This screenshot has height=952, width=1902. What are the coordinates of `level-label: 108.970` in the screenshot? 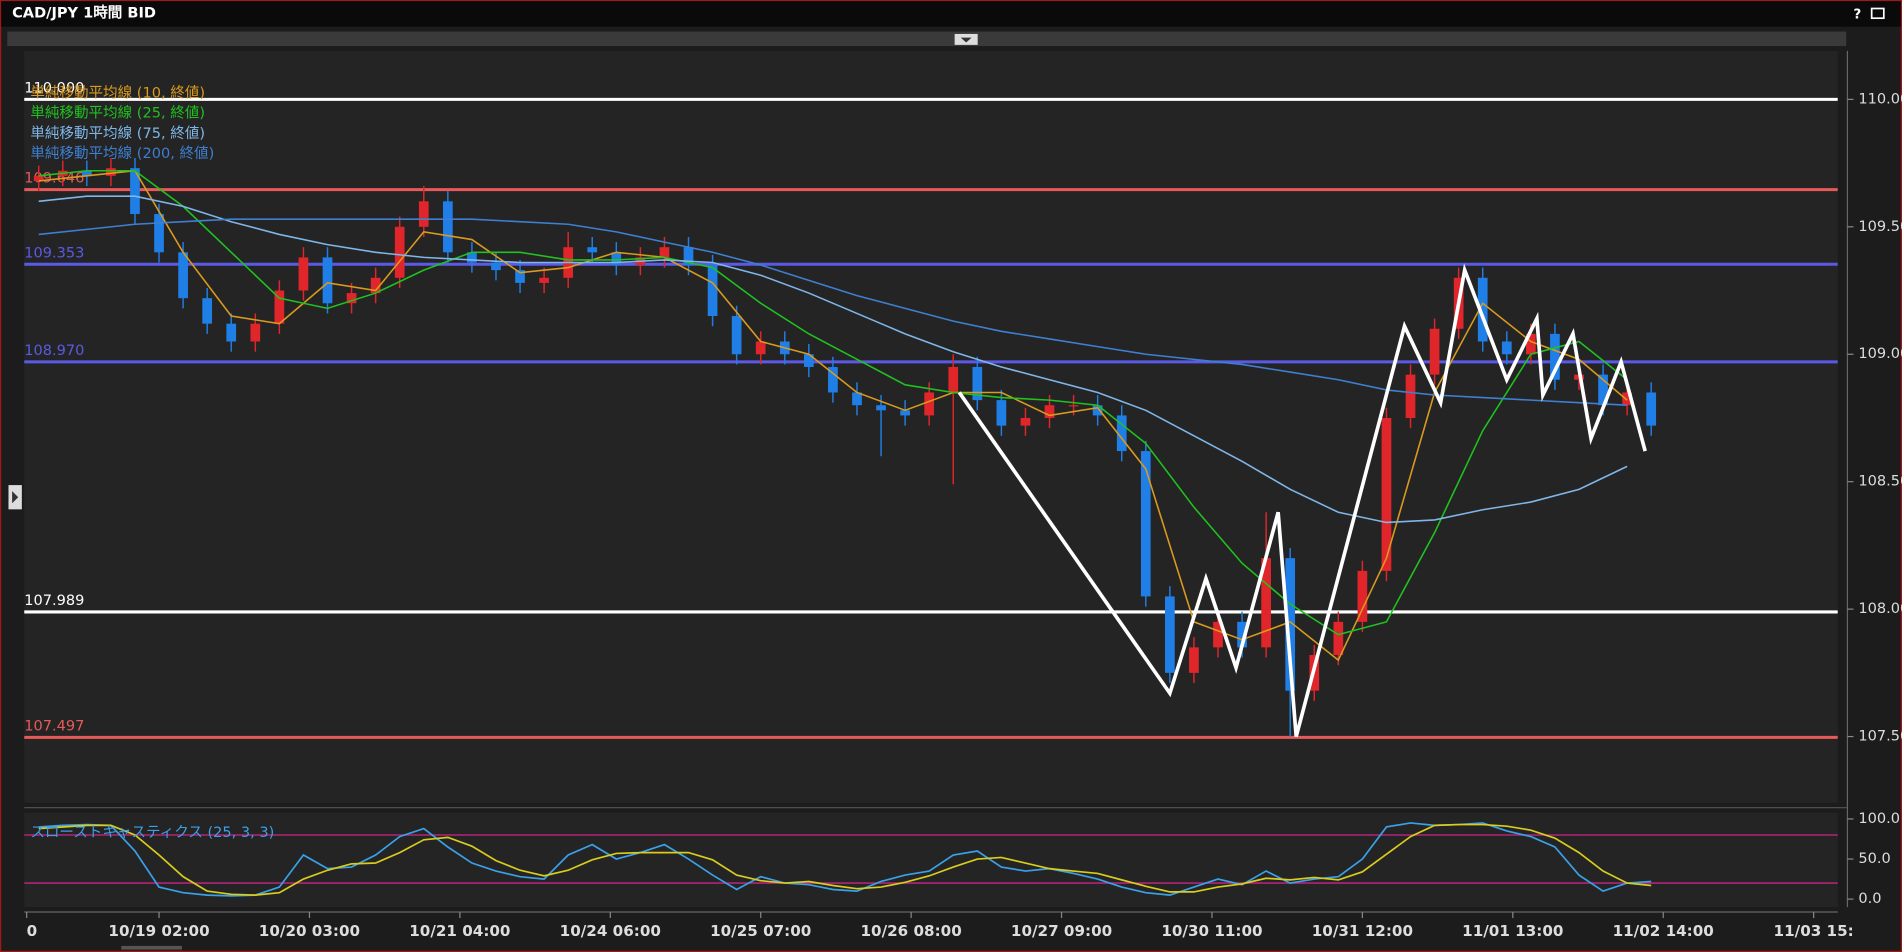 It's located at (54, 350).